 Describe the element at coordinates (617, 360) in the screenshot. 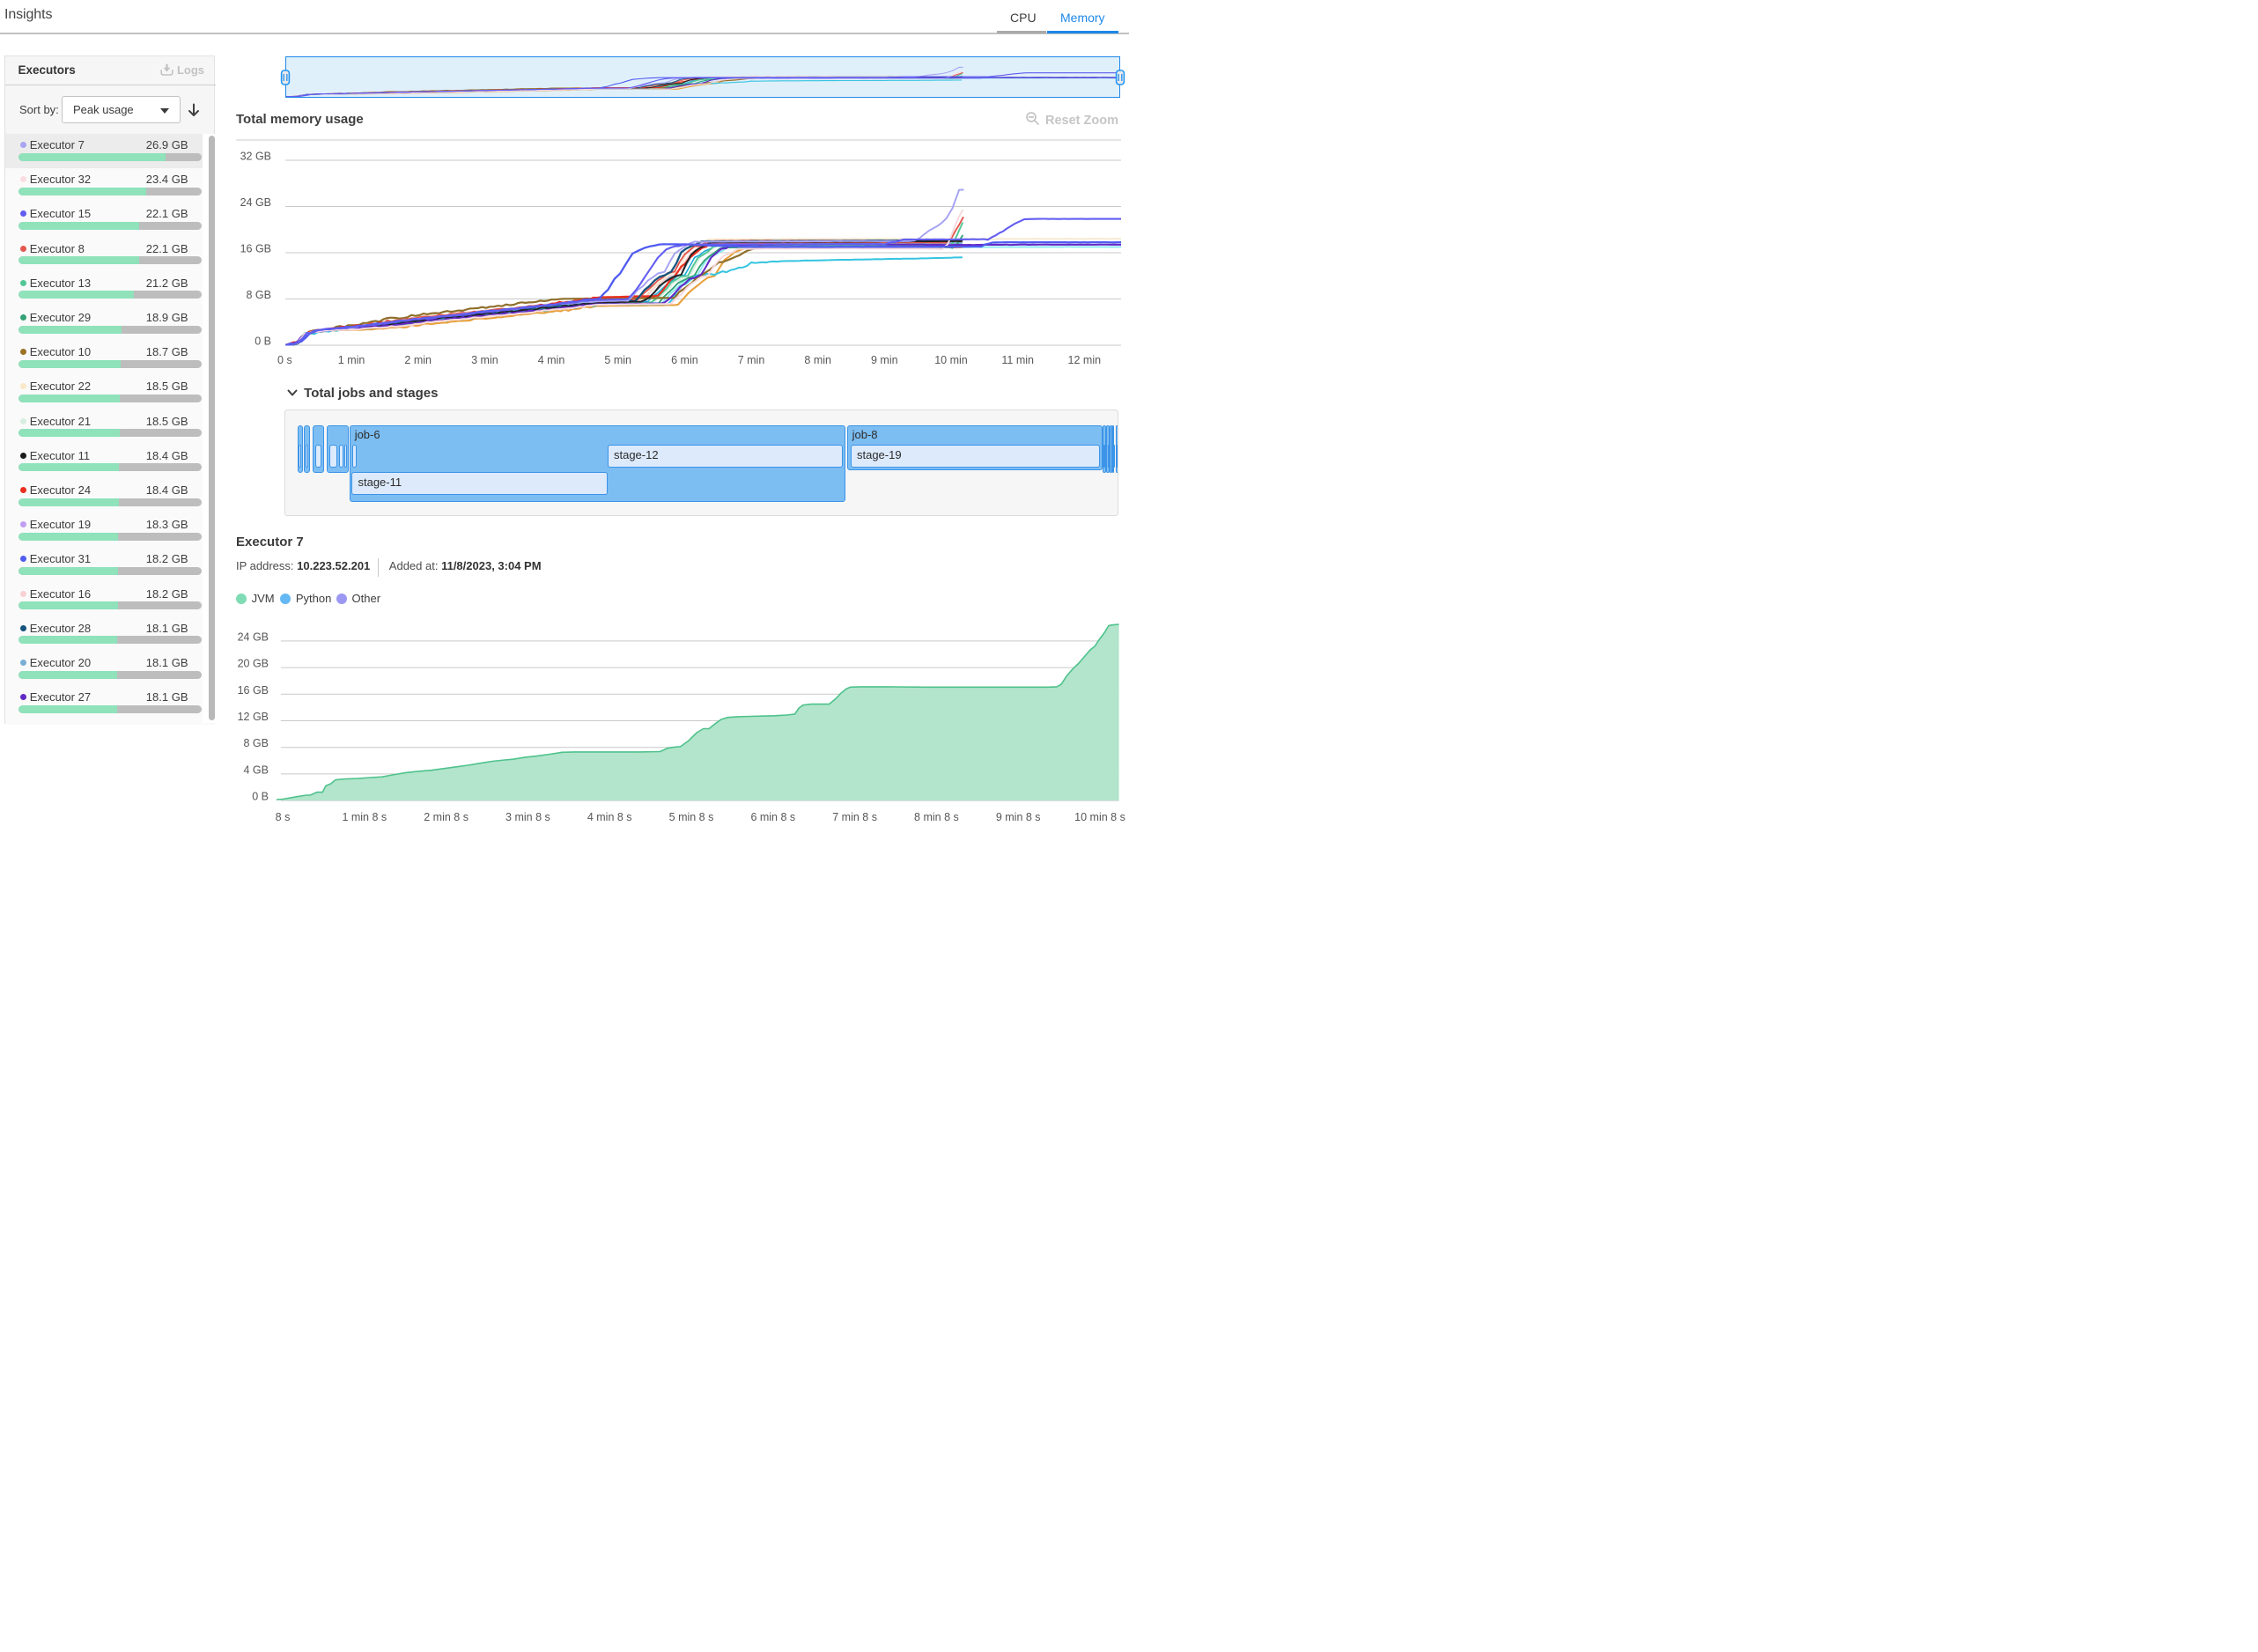

I see `svg-text: 5 min` at that location.